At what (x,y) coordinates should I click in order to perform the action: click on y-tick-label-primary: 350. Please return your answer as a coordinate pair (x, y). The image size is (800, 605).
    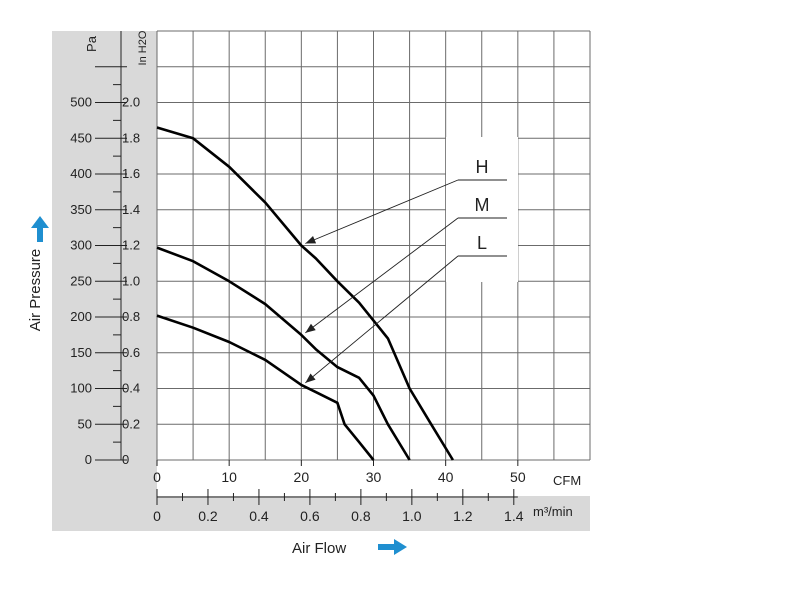
    Looking at the image, I should click on (81, 209).